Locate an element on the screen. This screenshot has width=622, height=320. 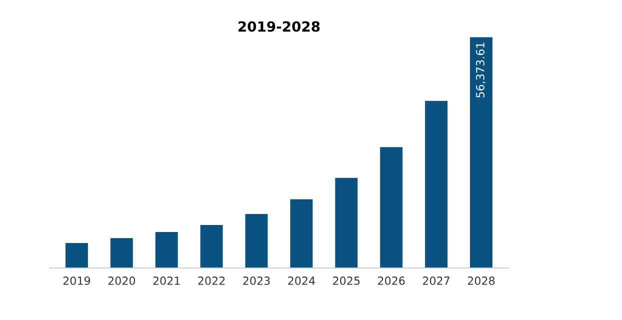
x-tick-label: 2028 is located at coordinates (481, 280).